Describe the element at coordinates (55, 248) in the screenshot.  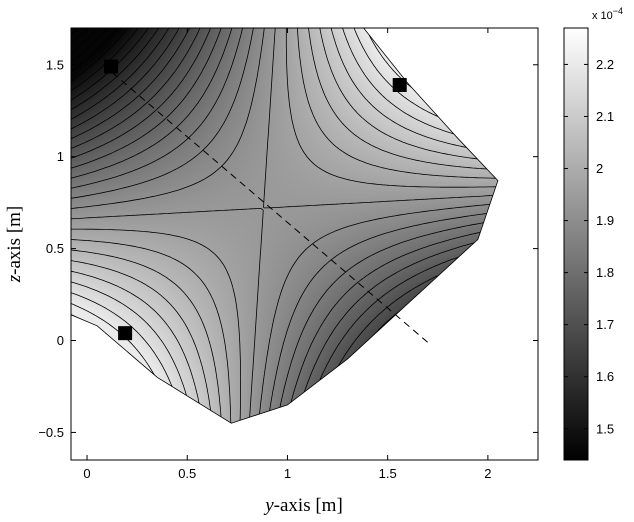
I see `y-tick-label-2: 0.5` at that location.